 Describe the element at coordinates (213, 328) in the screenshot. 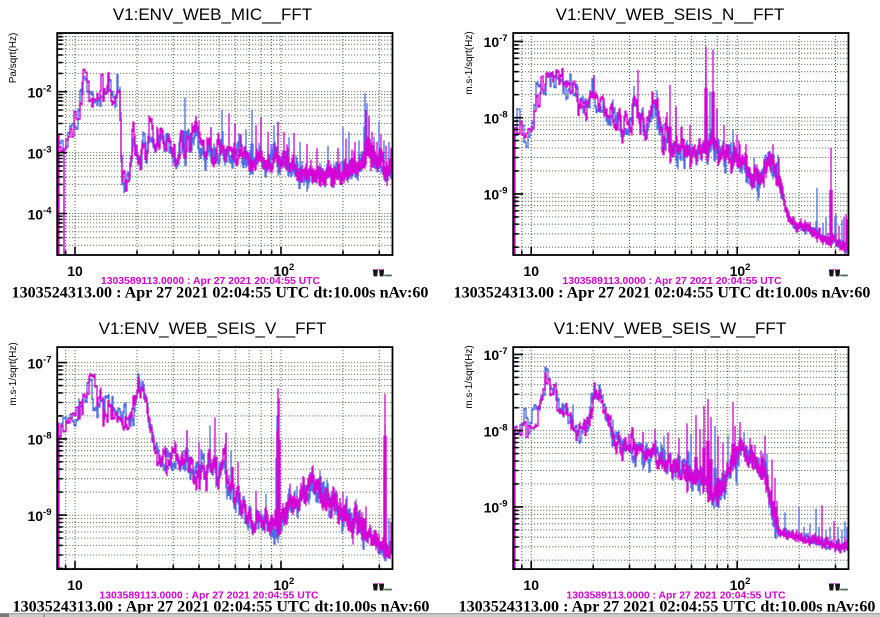

I see `svg-text: V1:ENV_WEB_SEIS_V__FFT` at that location.